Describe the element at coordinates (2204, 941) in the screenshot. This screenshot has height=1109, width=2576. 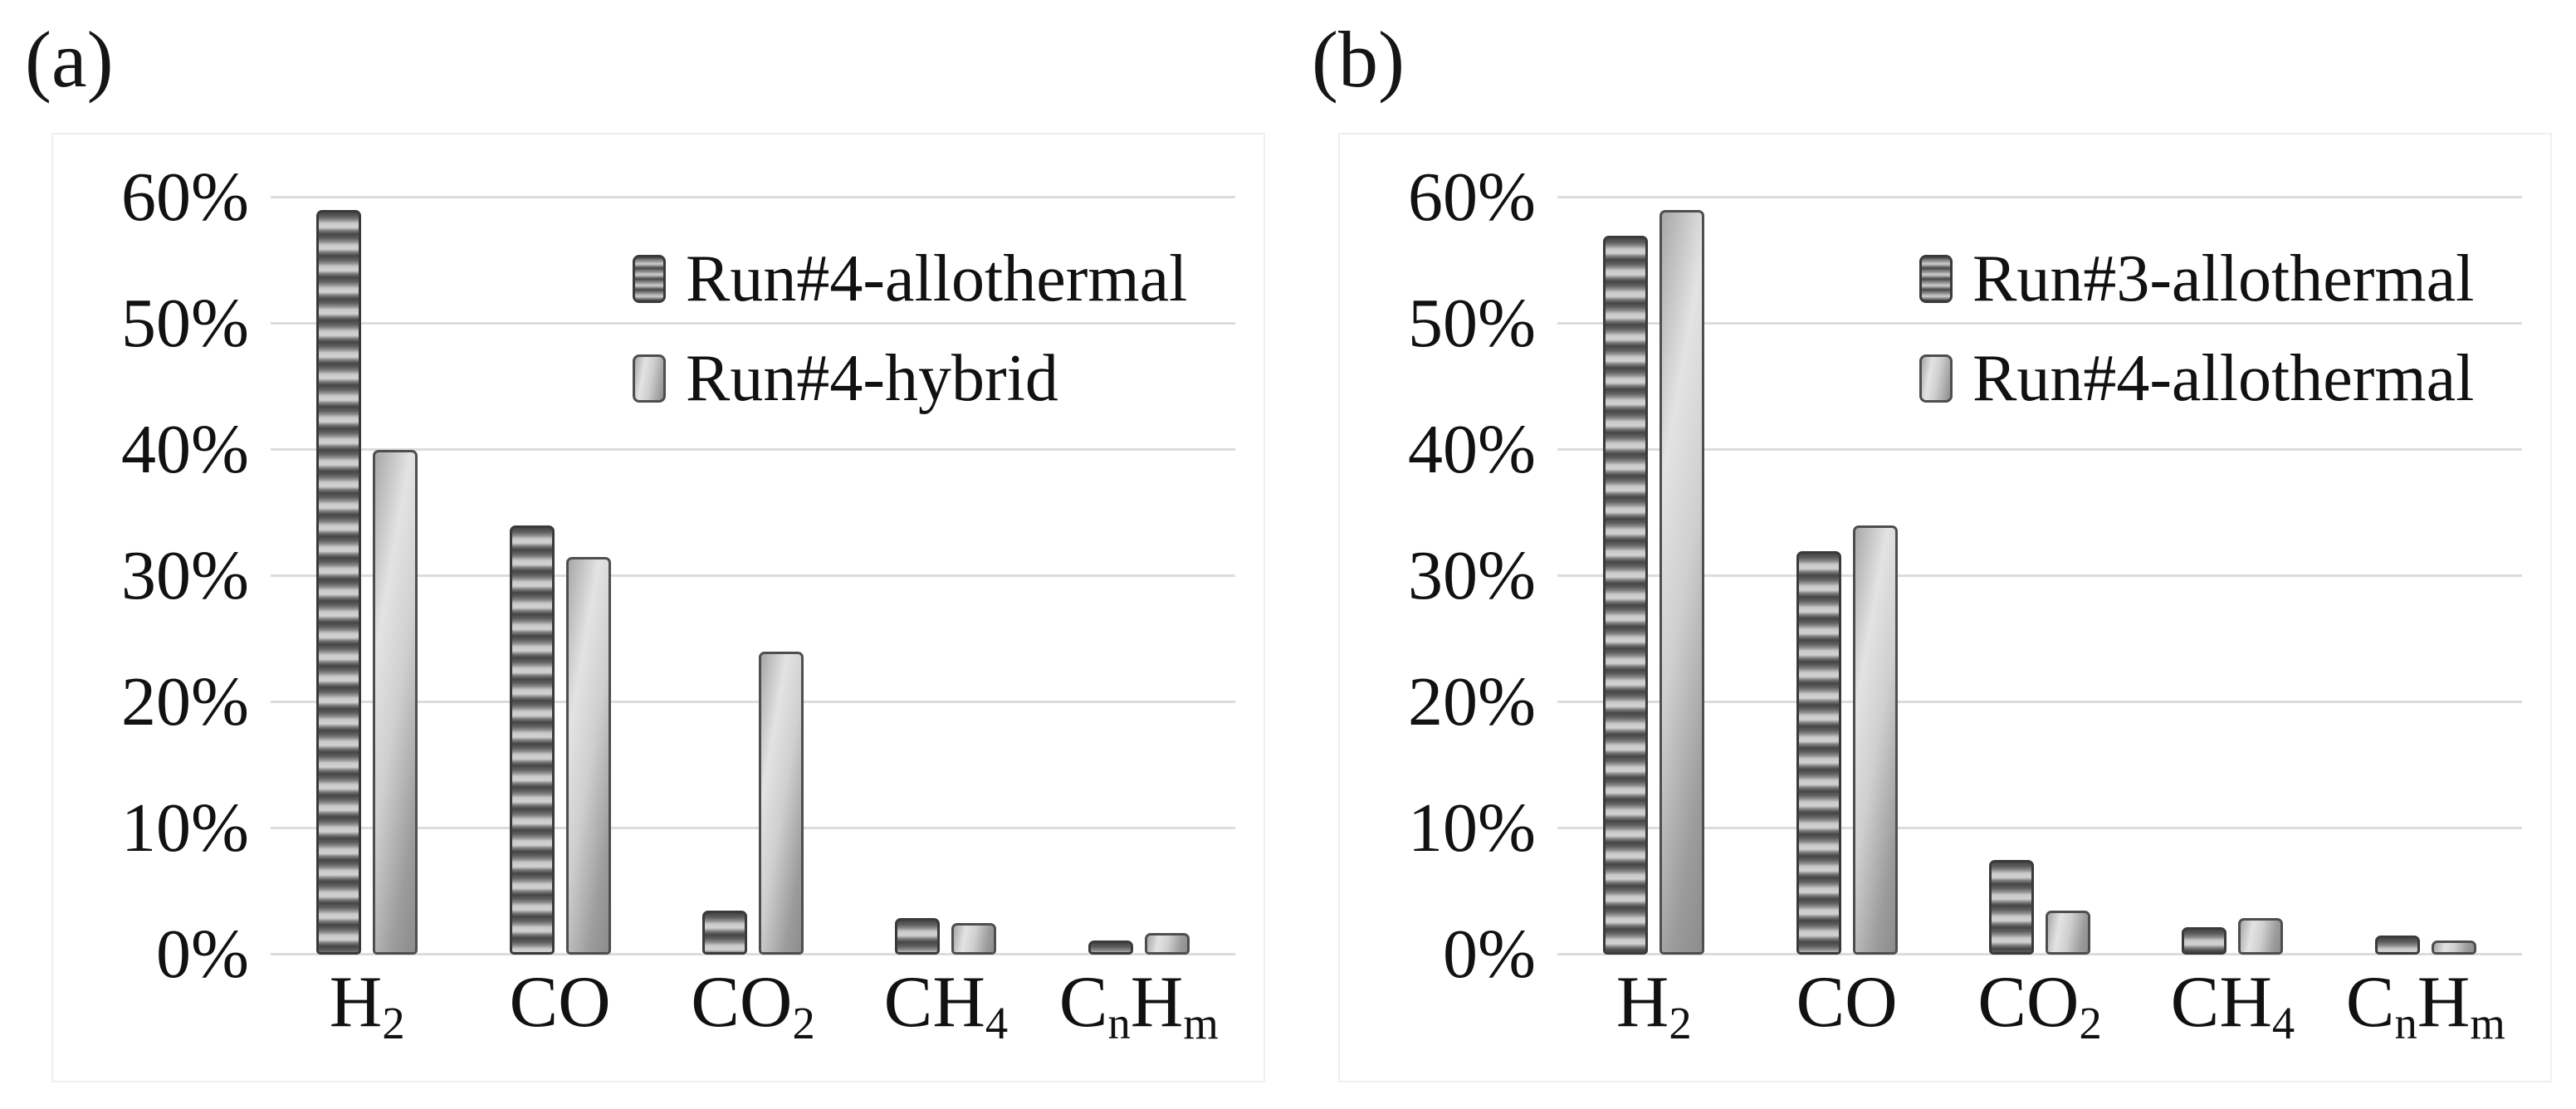
I see `bar-Run#3-allothermal-CH4` at that location.